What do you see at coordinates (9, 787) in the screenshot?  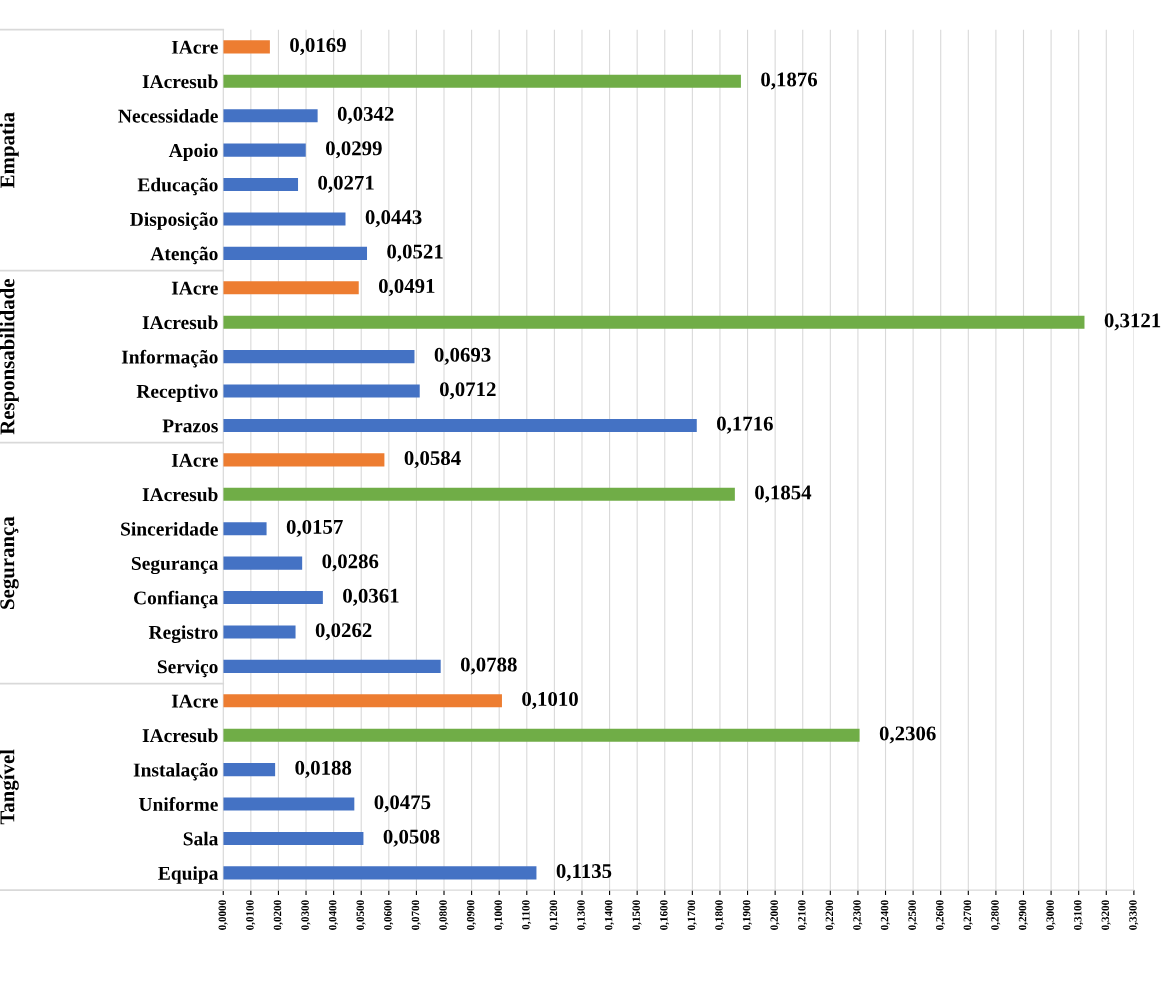 I see `text: Tangível` at bounding box center [9, 787].